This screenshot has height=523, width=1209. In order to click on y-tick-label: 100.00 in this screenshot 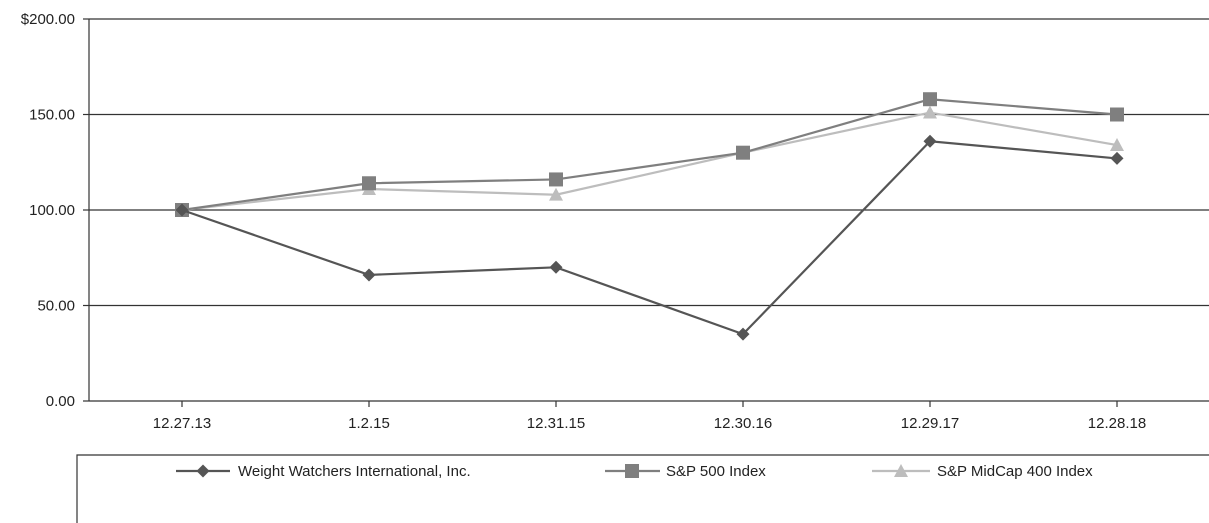, I will do `click(52, 210)`.